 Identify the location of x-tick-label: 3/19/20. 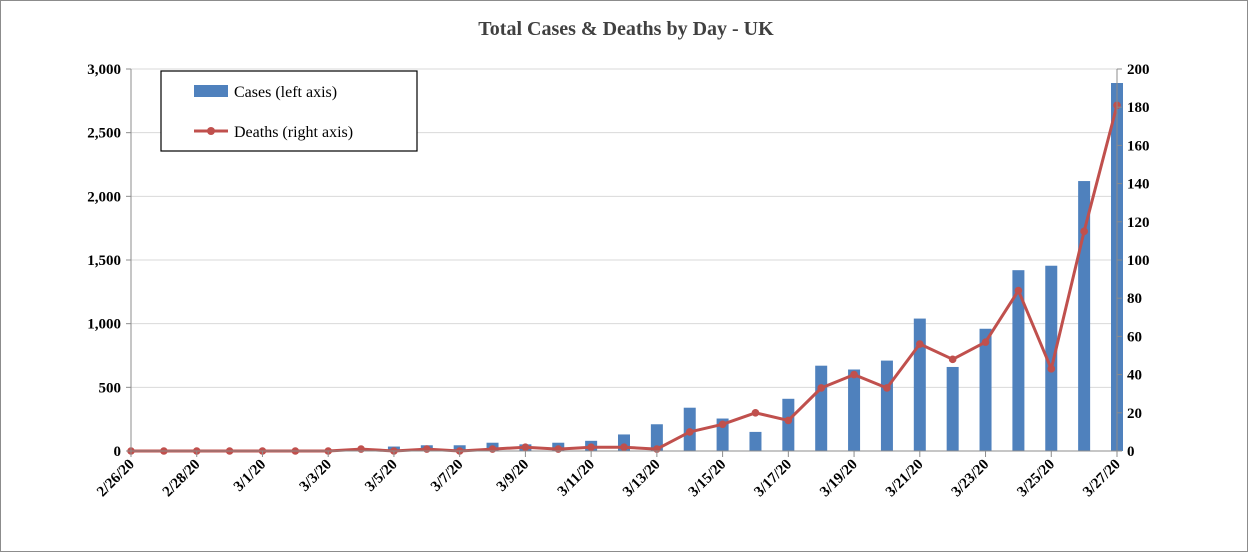
(839, 479).